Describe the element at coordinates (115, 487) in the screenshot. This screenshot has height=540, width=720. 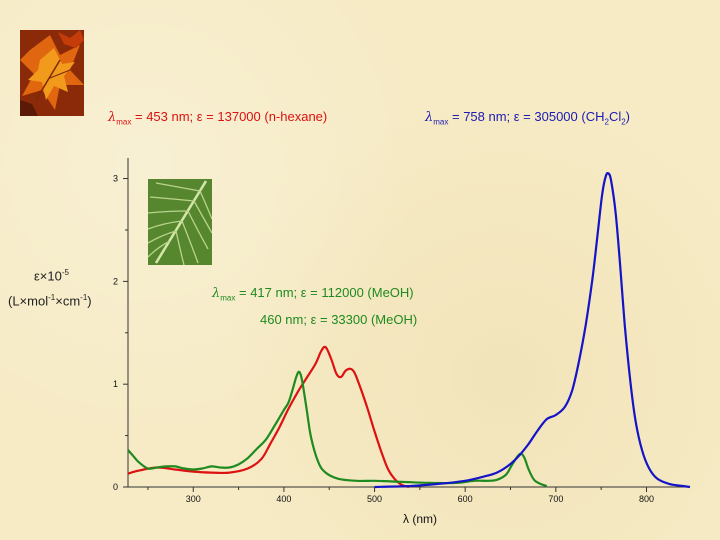
I see `y-tick-label: 0` at that location.